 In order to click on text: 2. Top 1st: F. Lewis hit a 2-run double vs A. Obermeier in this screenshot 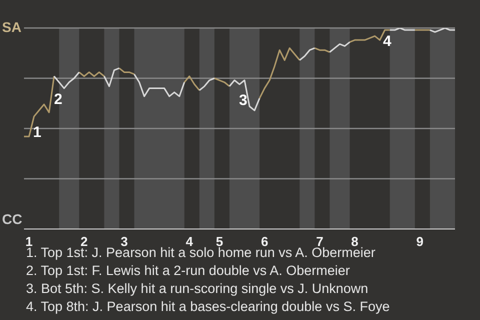, I will do `click(188, 271)`.